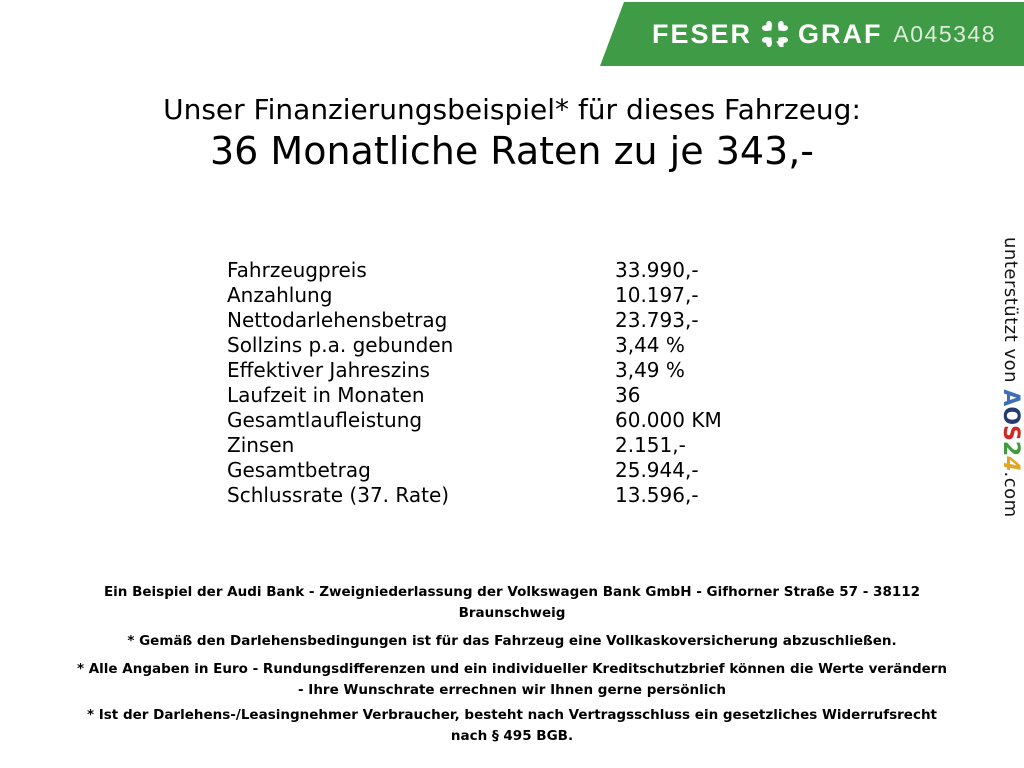 This screenshot has width=1024, height=768. What do you see at coordinates (261, 445) in the screenshot?
I see `row-label: Zinsen` at bounding box center [261, 445].